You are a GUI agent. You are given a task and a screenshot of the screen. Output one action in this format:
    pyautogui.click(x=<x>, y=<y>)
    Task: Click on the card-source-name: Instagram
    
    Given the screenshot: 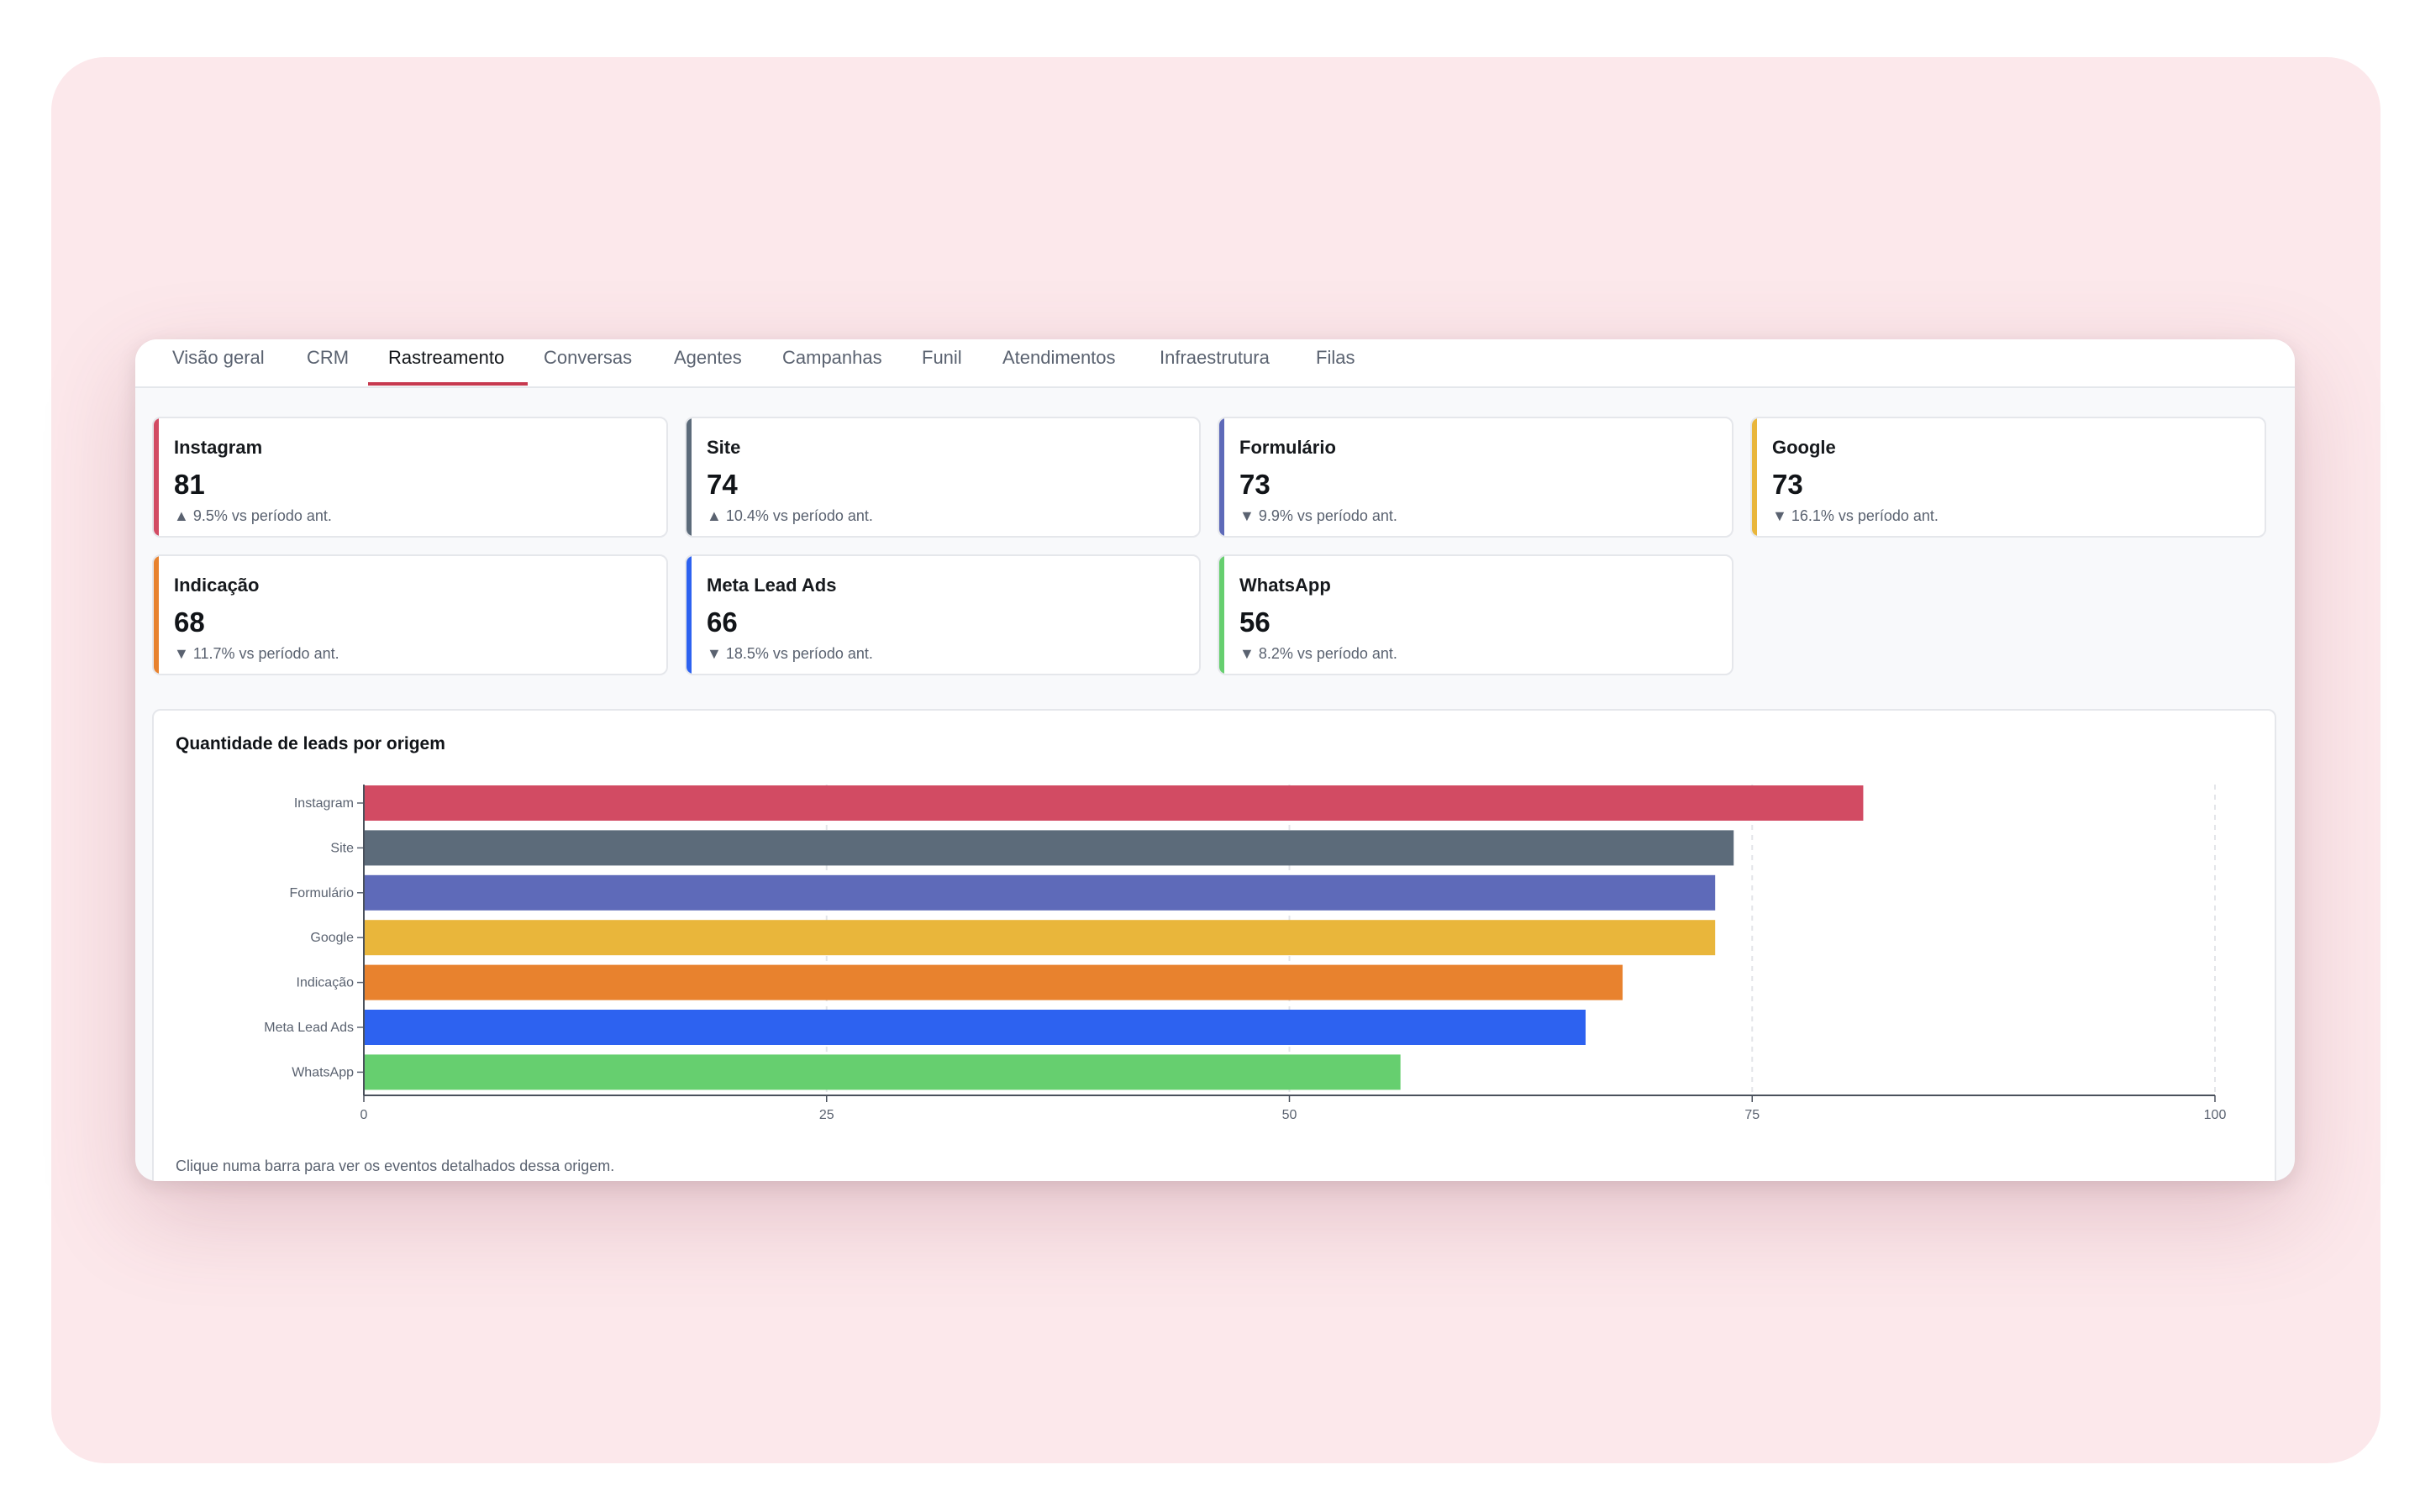 What is the action you would take?
    pyautogui.click(x=218, y=447)
    